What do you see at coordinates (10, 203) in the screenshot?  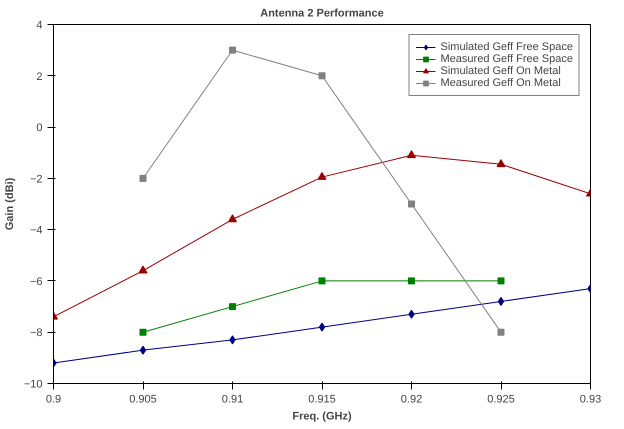 I see `y-axis-title: Gain (dBi)` at bounding box center [10, 203].